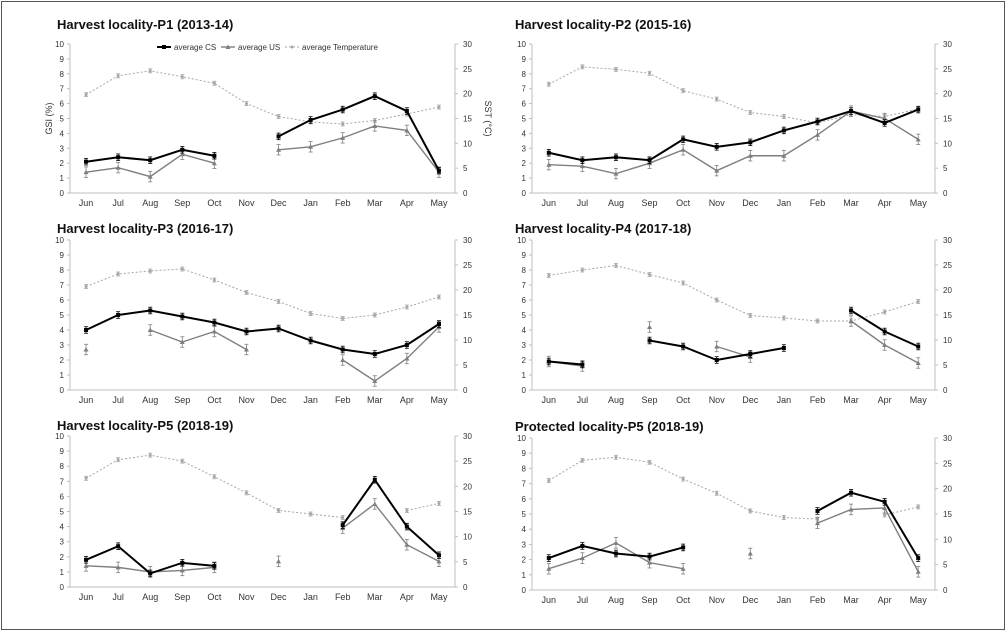  Describe the element at coordinates (195, 47) in the screenshot. I see `legend-label-cs: average CS` at that location.